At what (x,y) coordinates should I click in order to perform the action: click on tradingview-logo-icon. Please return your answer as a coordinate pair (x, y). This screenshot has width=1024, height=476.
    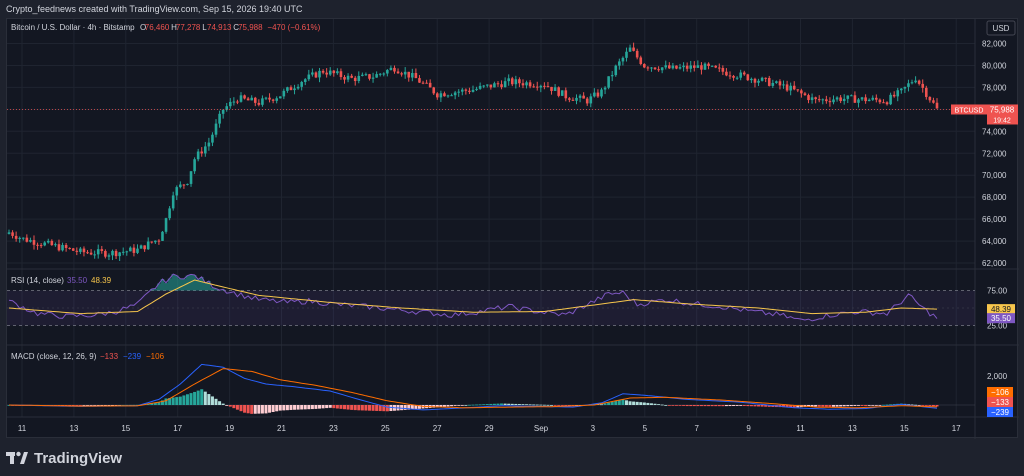
    Looking at the image, I should click on (17, 458).